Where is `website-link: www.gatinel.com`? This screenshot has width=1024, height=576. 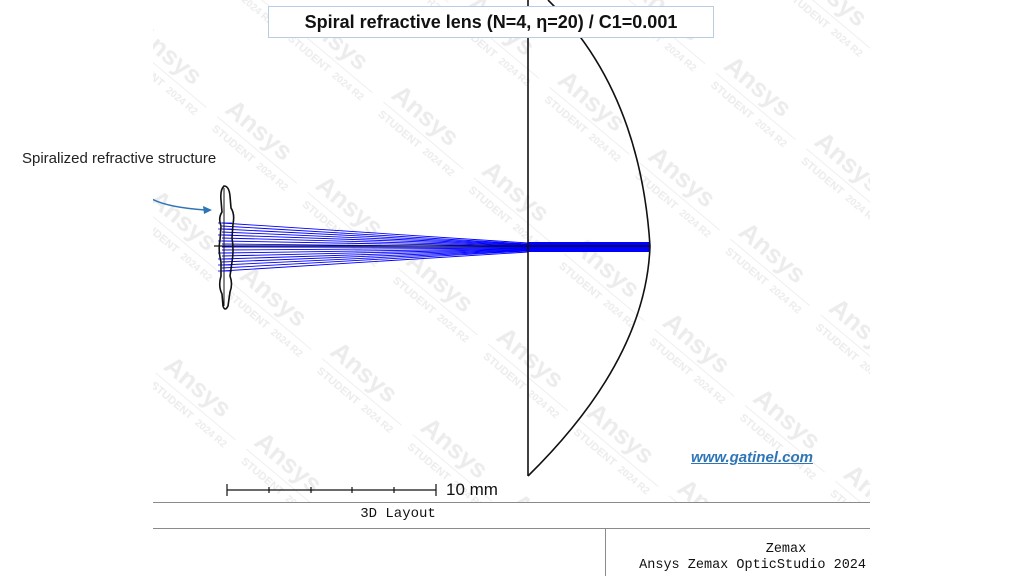
website-link: www.gatinel.com is located at coordinates (752, 457).